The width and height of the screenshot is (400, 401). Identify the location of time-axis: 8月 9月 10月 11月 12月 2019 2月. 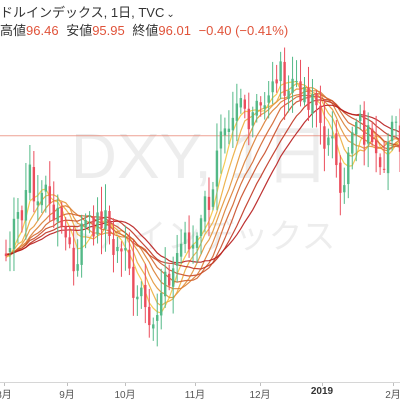
(200, 391).